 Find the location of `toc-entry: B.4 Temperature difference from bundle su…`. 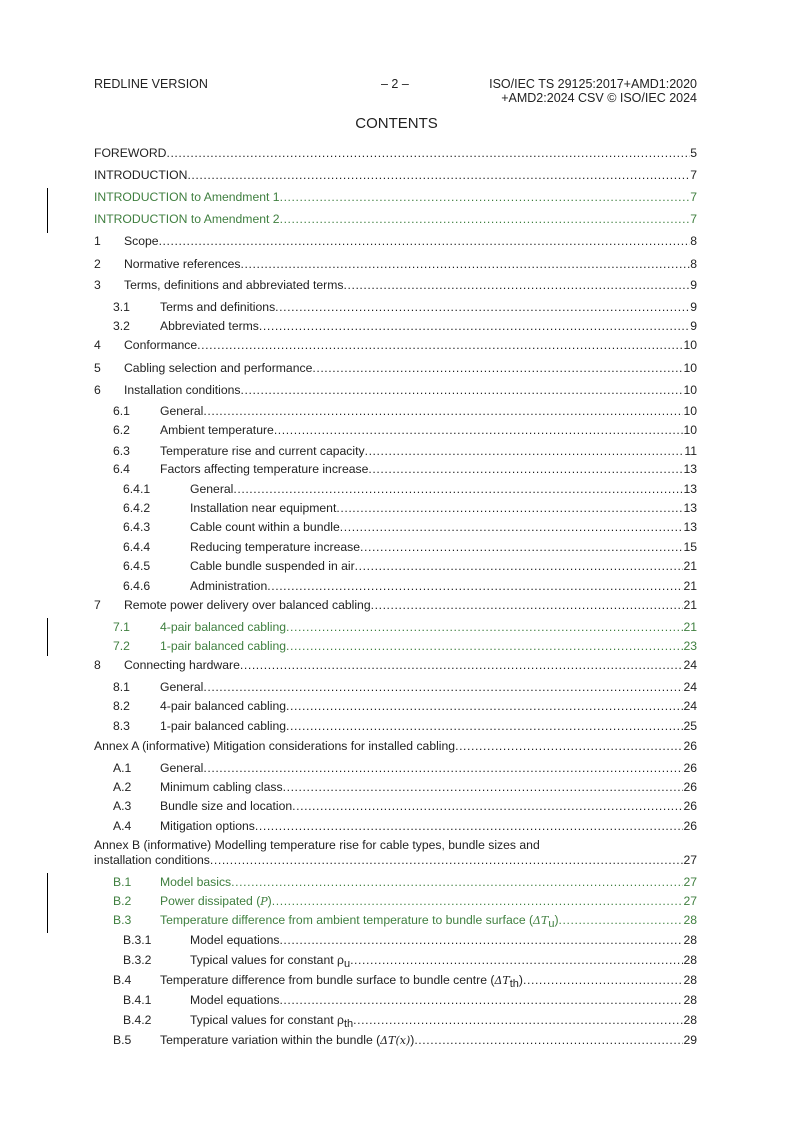

toc-entry: B.4 Temperature difference from bundle su… is located at coordinates (395, 981).